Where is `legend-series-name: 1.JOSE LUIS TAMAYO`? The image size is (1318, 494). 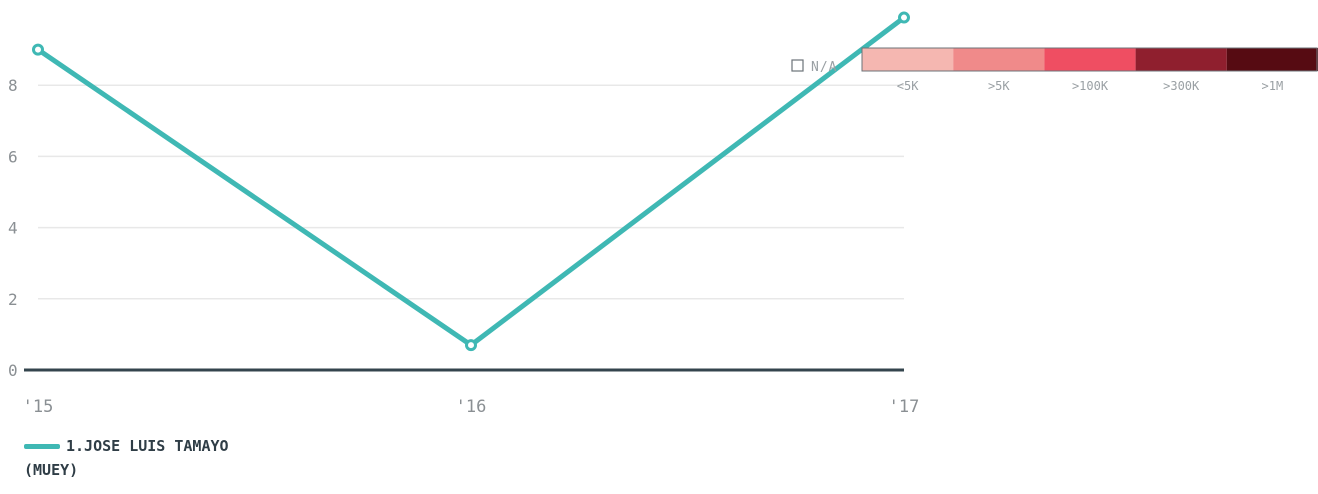 legend-series-name: 1.JOSE LUIS TAMAYO is located at coordinates (147, 446).